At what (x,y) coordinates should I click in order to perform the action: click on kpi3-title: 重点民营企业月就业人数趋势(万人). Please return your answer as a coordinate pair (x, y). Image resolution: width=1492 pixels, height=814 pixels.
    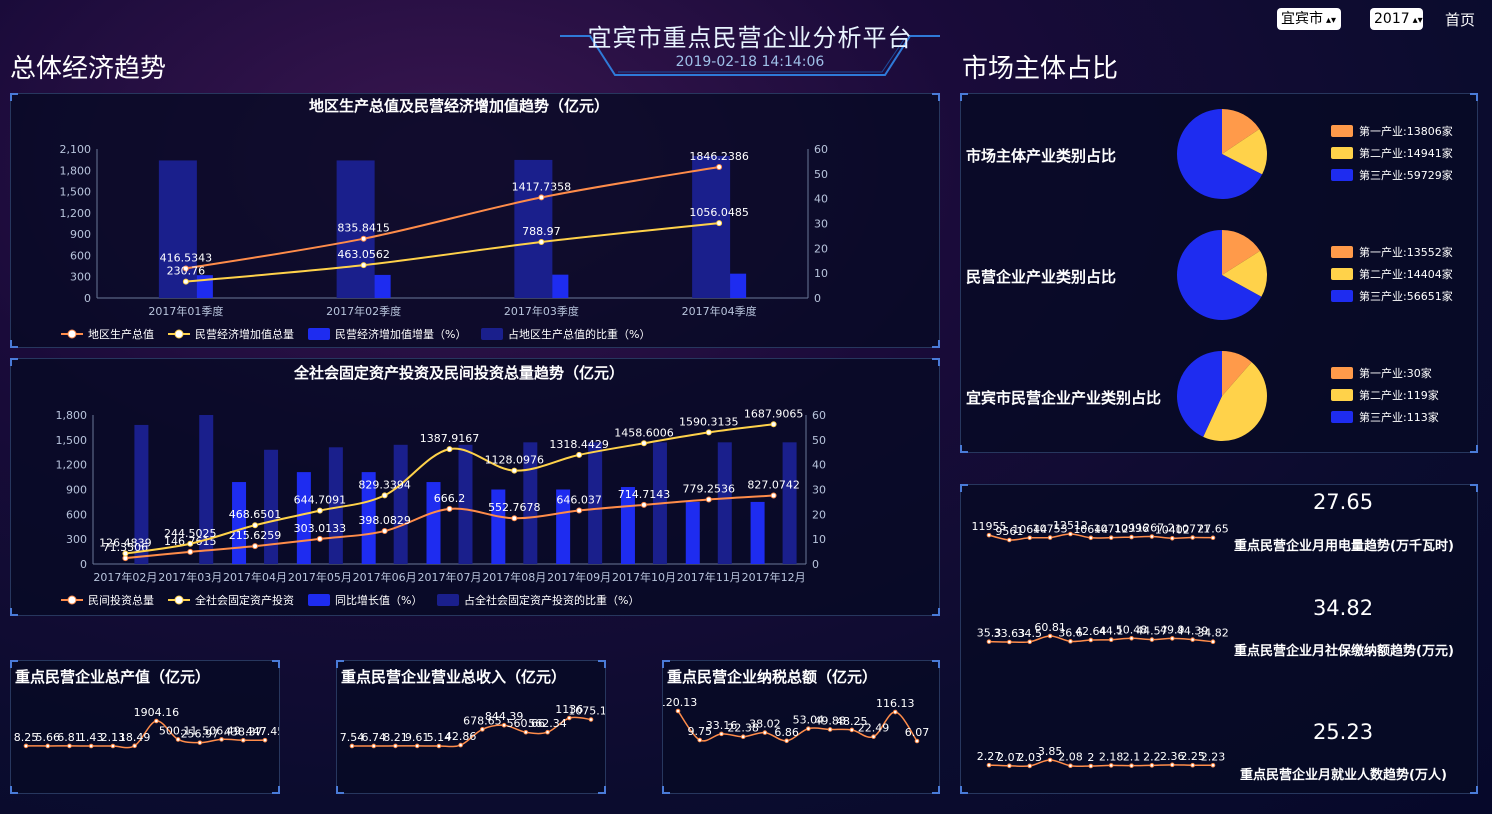
    Looking at the image, I should click on (1343, 775).